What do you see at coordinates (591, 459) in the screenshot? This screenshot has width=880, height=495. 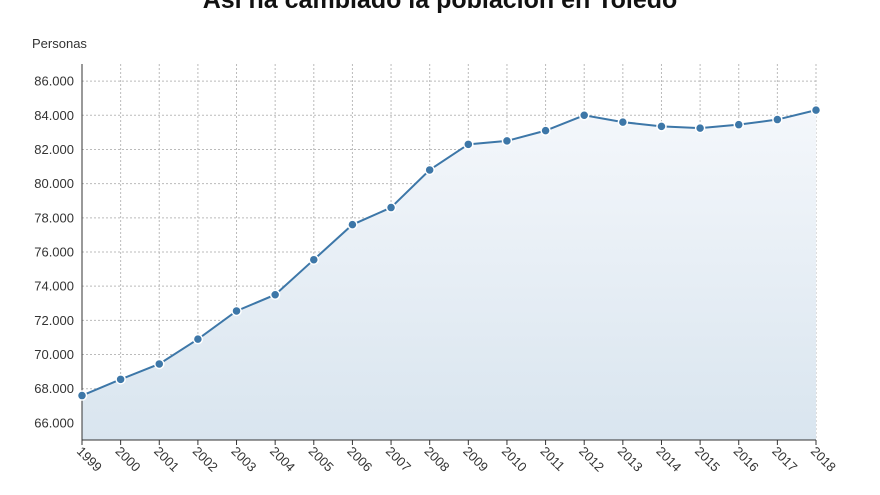 I see `x-tick-label: 2012` at bounding box center [591, 459].